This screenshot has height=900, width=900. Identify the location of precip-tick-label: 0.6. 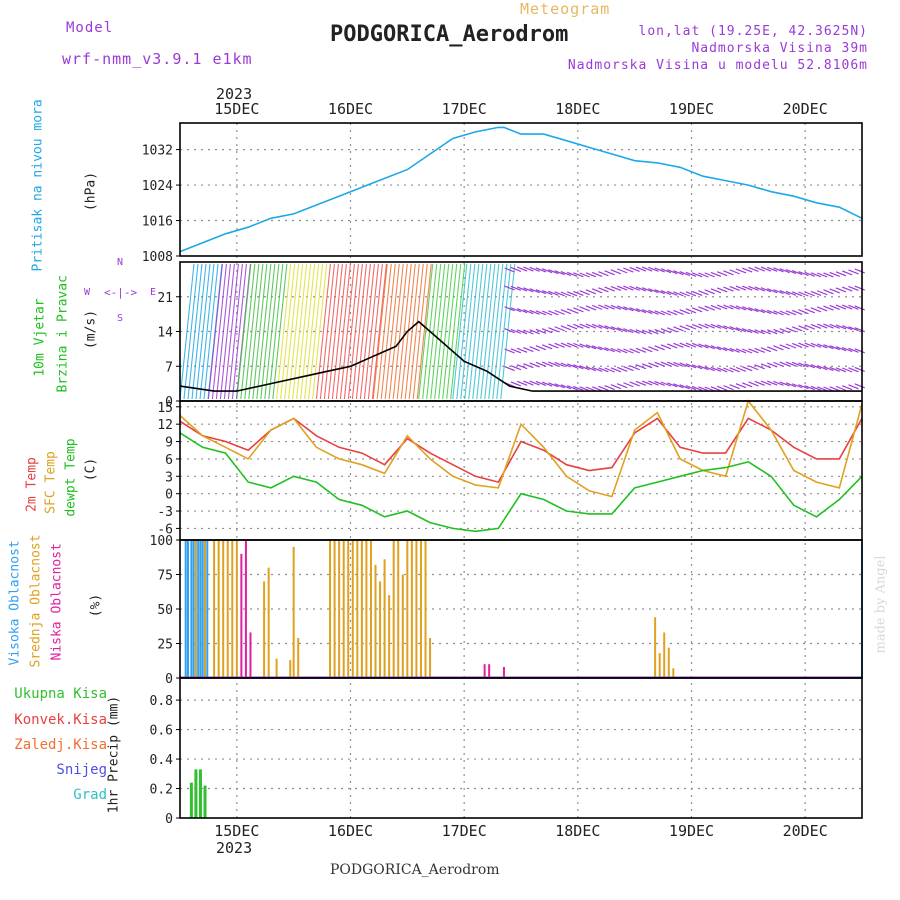
(161, 731).